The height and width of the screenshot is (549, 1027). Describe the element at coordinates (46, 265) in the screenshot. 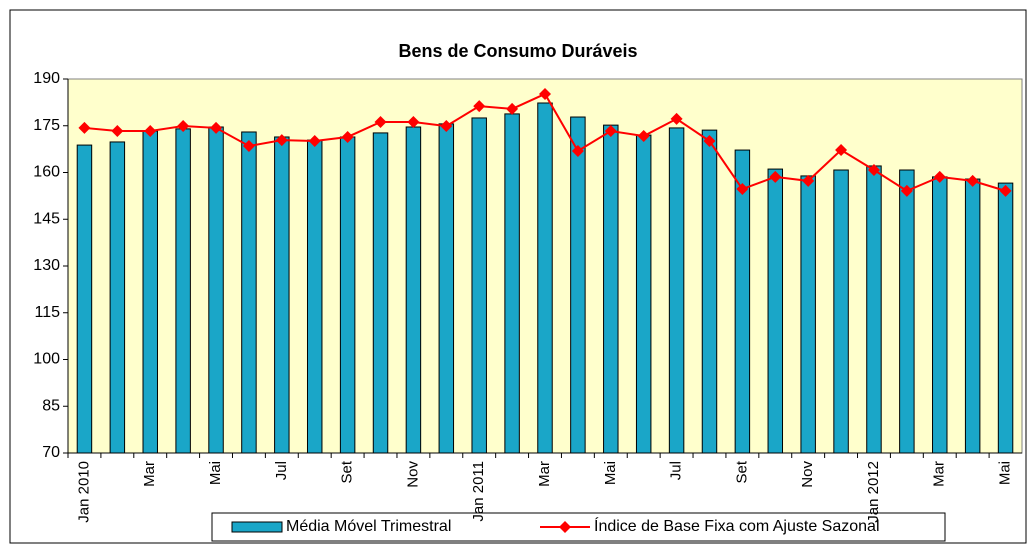

I see `y-tick-label: 130` at that location.